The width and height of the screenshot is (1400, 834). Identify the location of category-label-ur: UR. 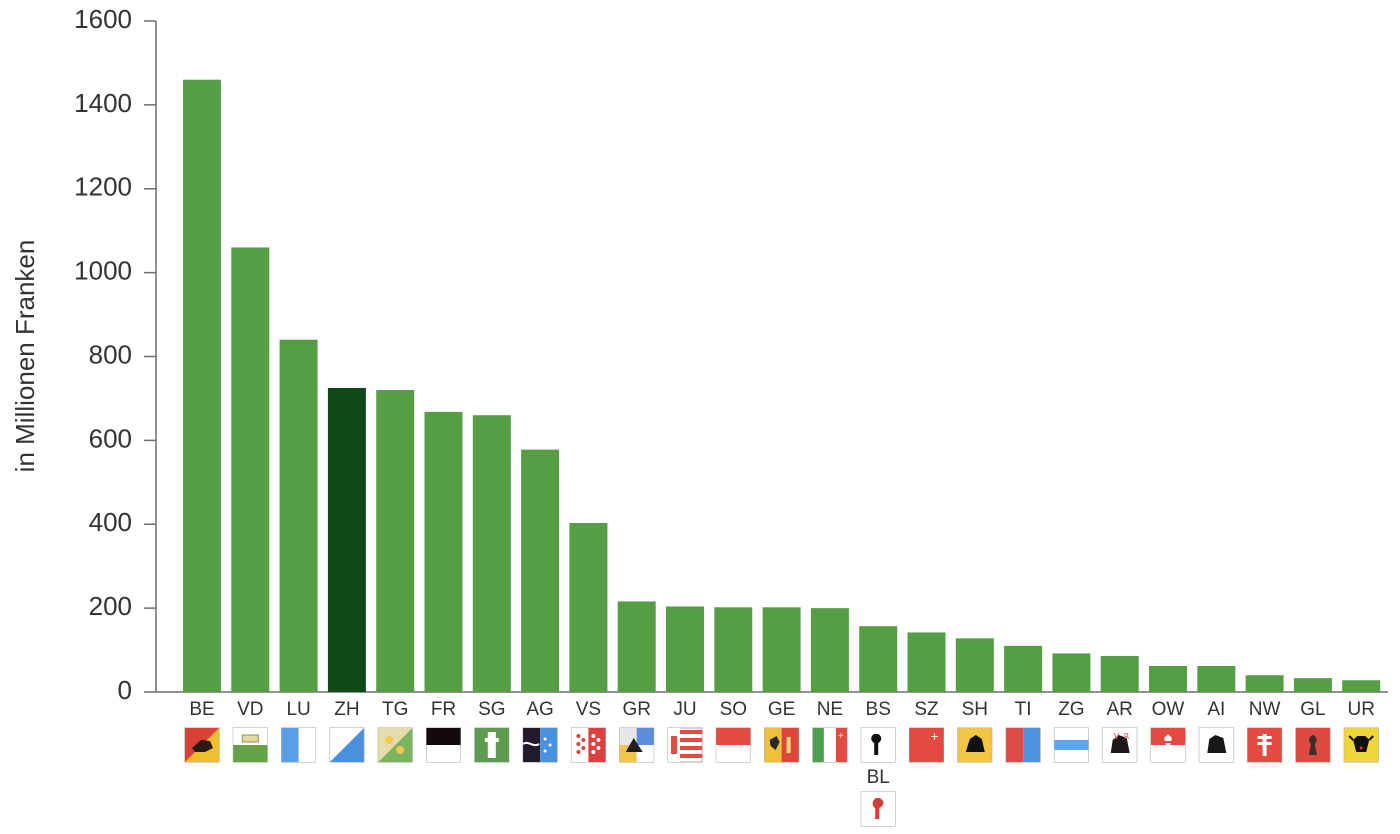
(1360, 709).